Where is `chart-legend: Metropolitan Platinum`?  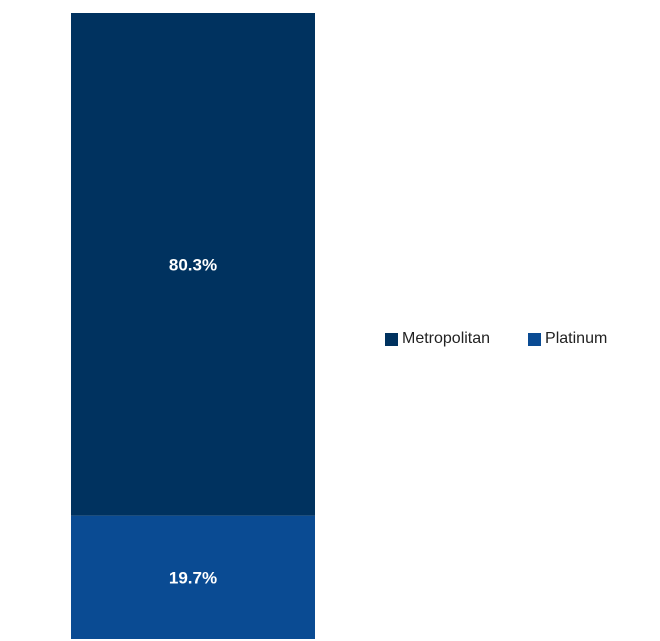 chart-legend: Metropolitan Platinum is located at coordinates (496, 339).